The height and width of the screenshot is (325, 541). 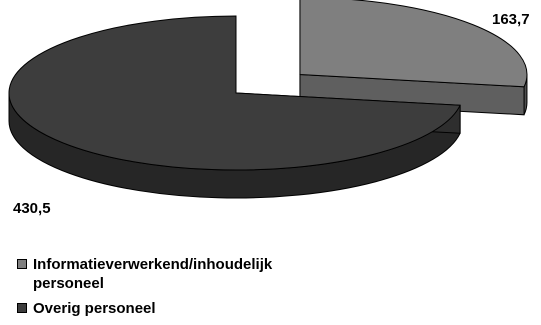 I want to click on legend-label-overig: Overig personeel, so click(x=94, y=308).